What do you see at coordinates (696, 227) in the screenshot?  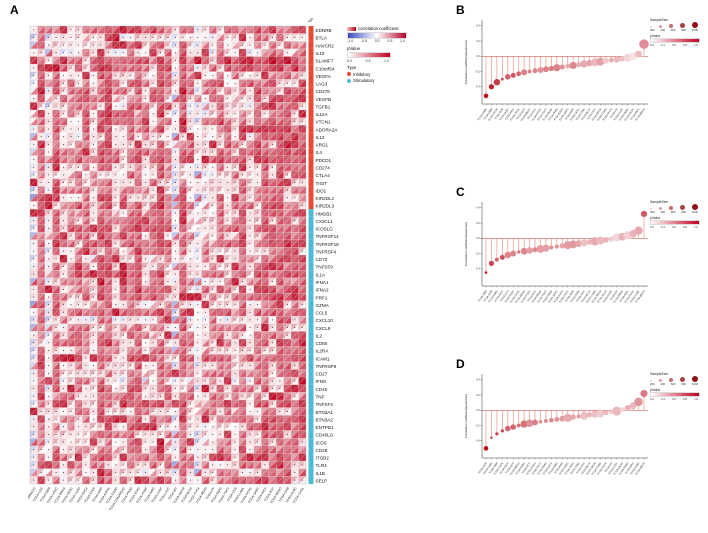 I see `pvalue-tick: 1.0` at bounding box center [696, 227].